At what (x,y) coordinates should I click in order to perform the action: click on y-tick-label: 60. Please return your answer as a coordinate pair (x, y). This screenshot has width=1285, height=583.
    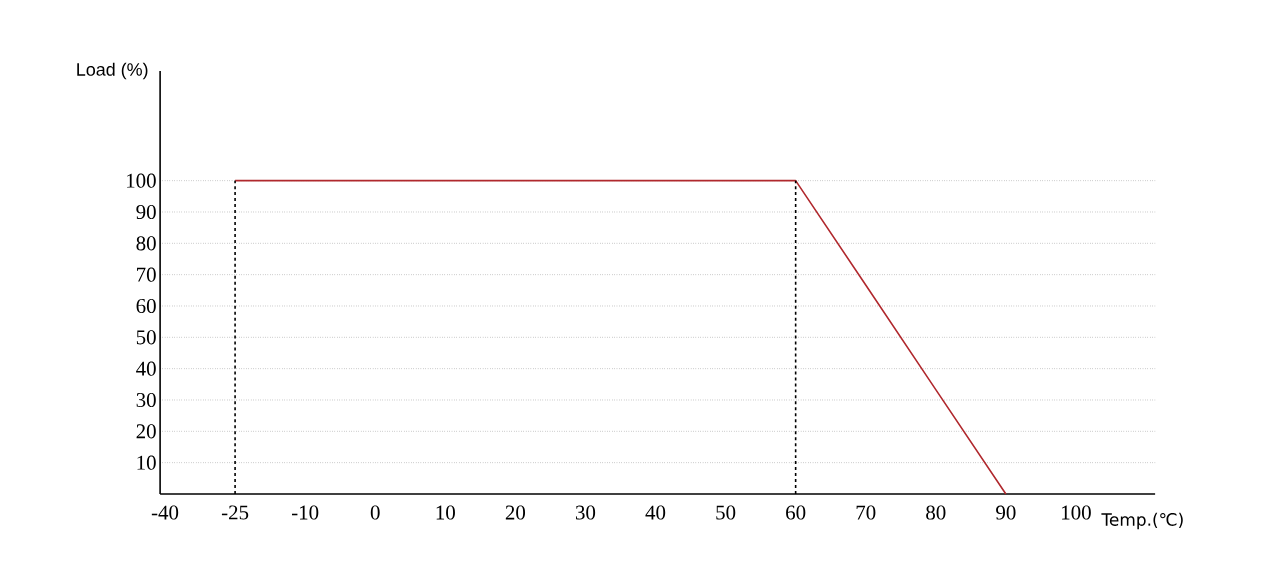
    Looking at the image, I should click on (146, 306).